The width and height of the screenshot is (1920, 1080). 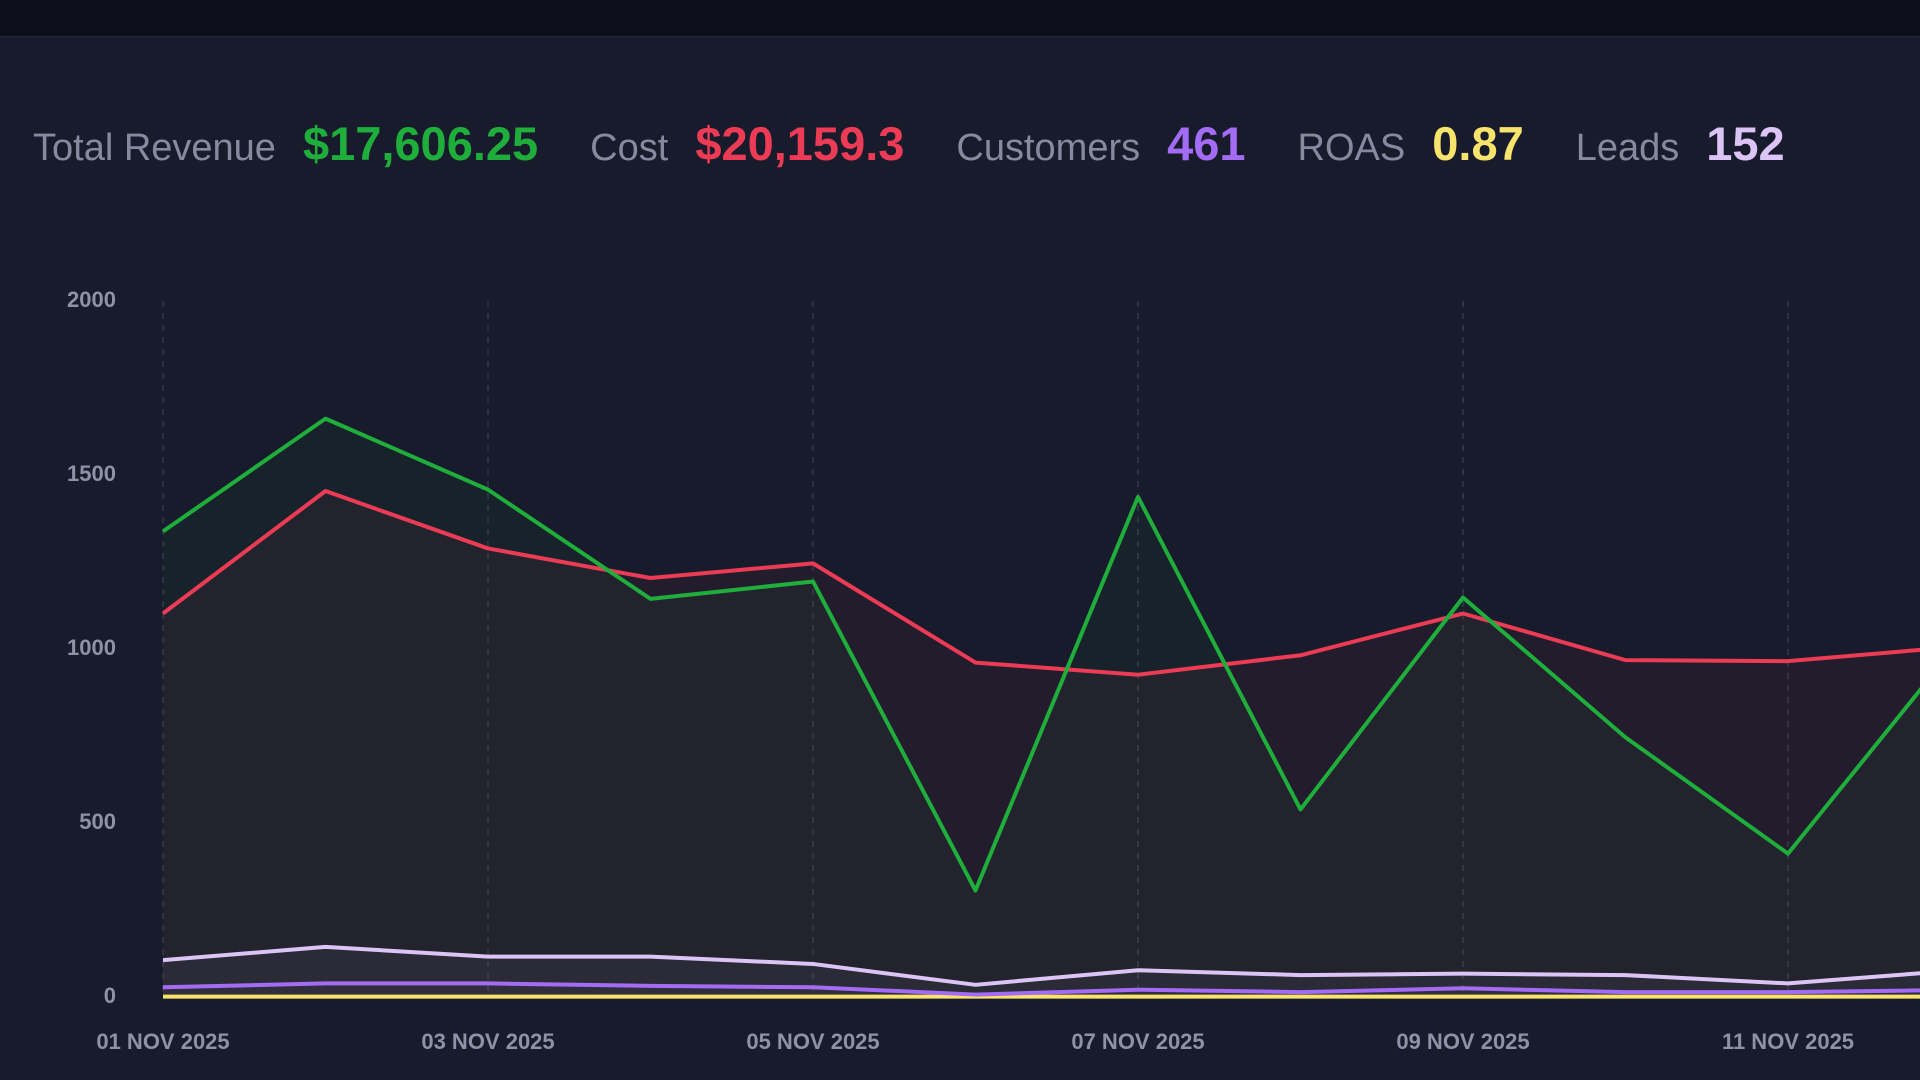 What do you see at coordinates (812, 1041) in the screenshot?
I see `x-tick-label: 05 NOV 2025` at bounding box center [812, 1041].